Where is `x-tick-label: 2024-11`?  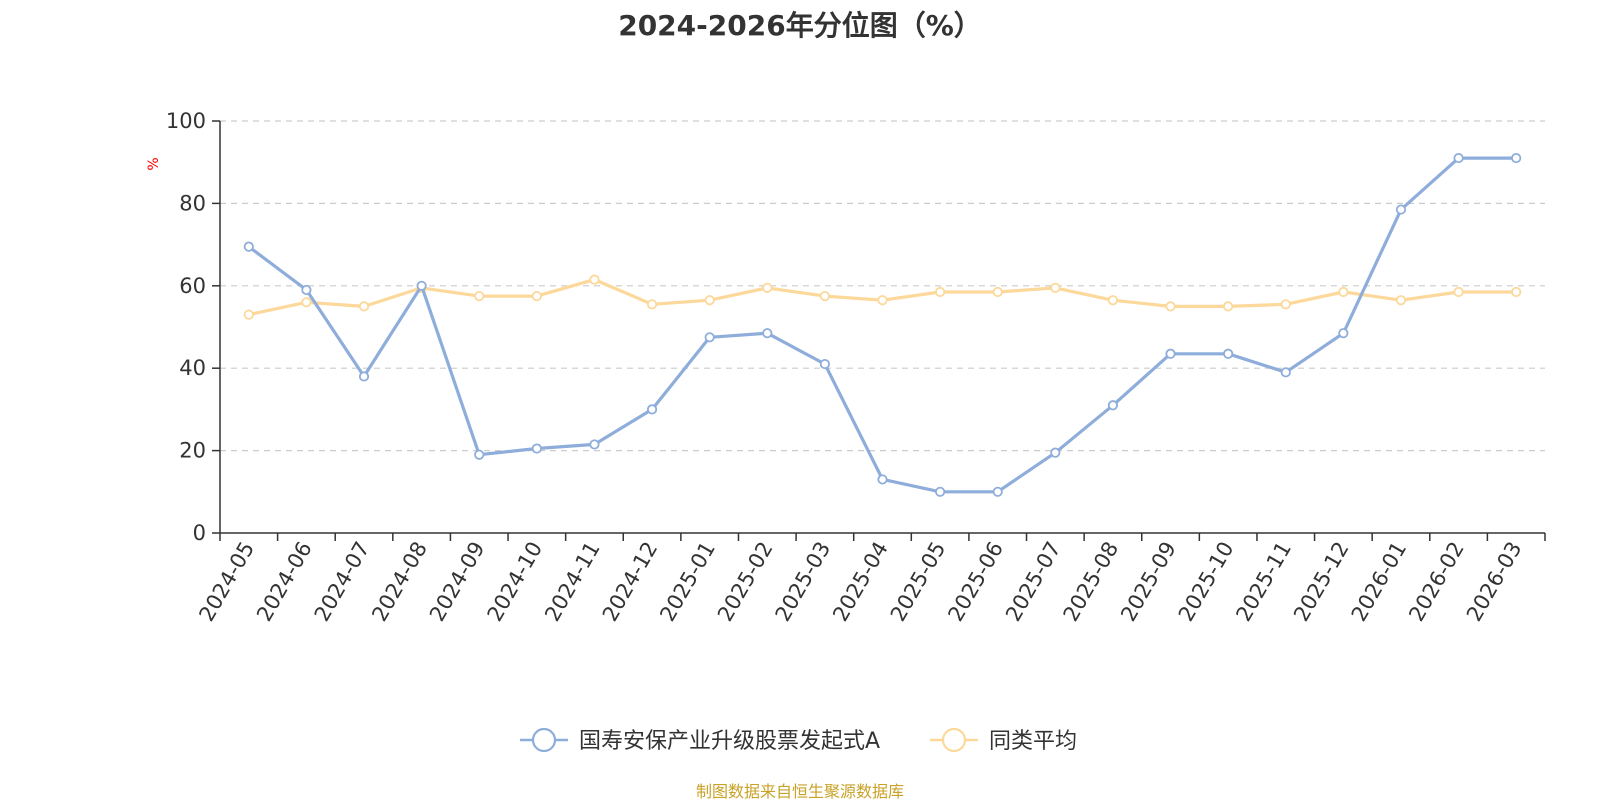 x-tick-label: 2024-11 is located at coordinates (572, 582).